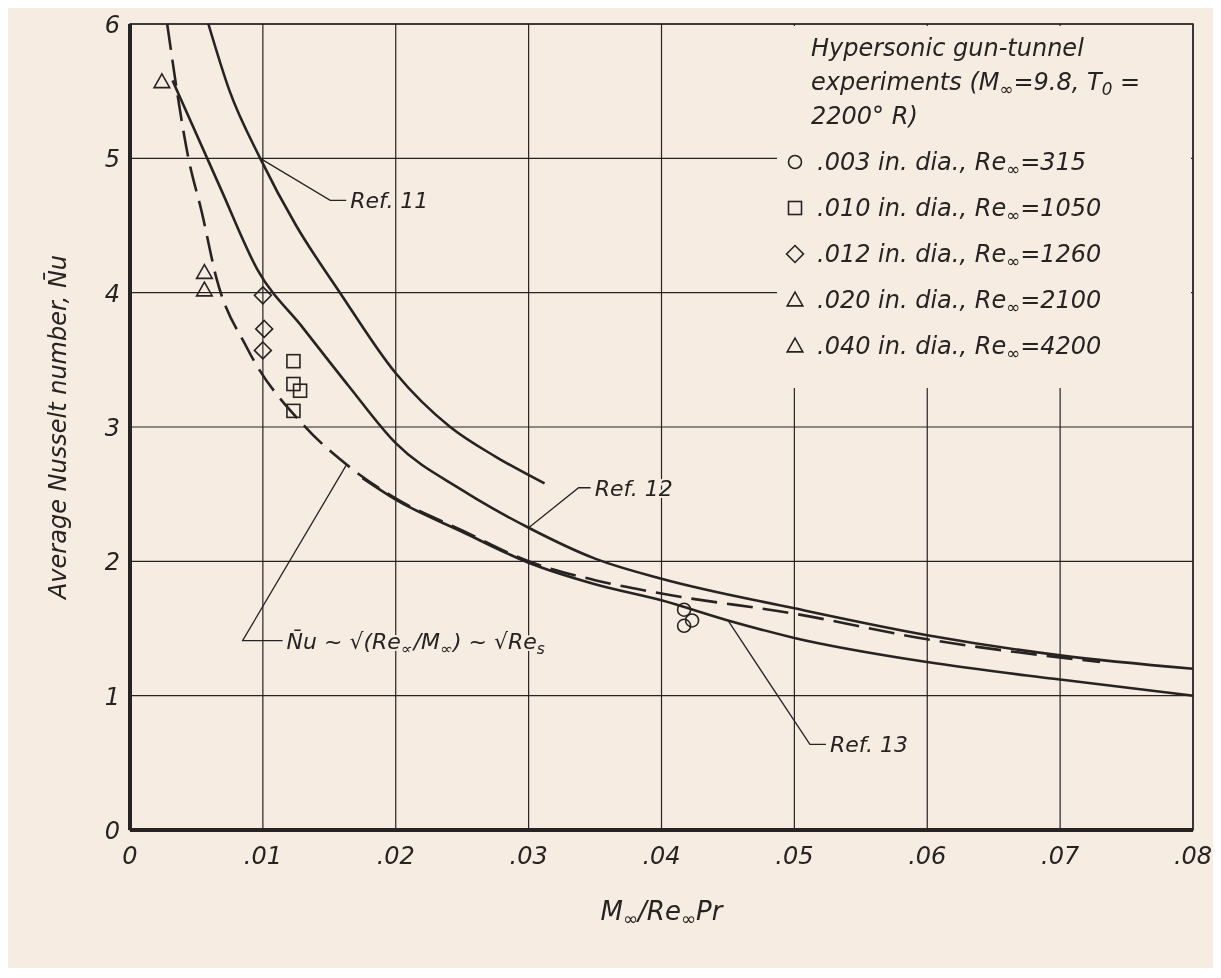 This screenshot has width=1221, height=978. I want to click on text: Ref. 13, so click(869, 745).